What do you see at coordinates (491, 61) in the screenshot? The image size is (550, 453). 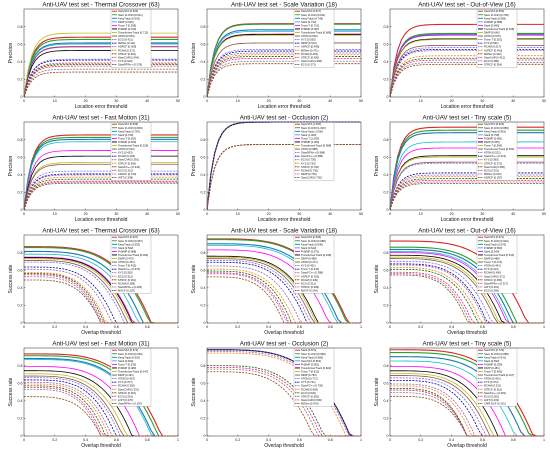 I see `legend-entry: ECO [0.385]` at bounding box center [491, 61].